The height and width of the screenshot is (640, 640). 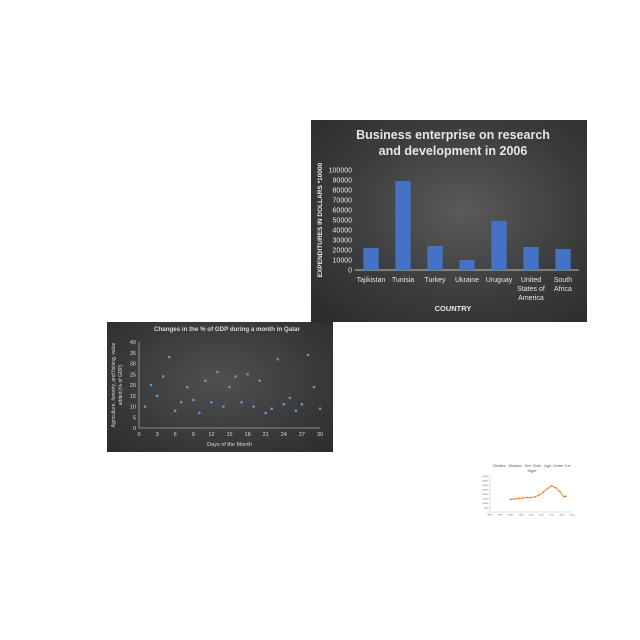 I want to click on chart-title-line: Niger, so click(x=532, y=471).